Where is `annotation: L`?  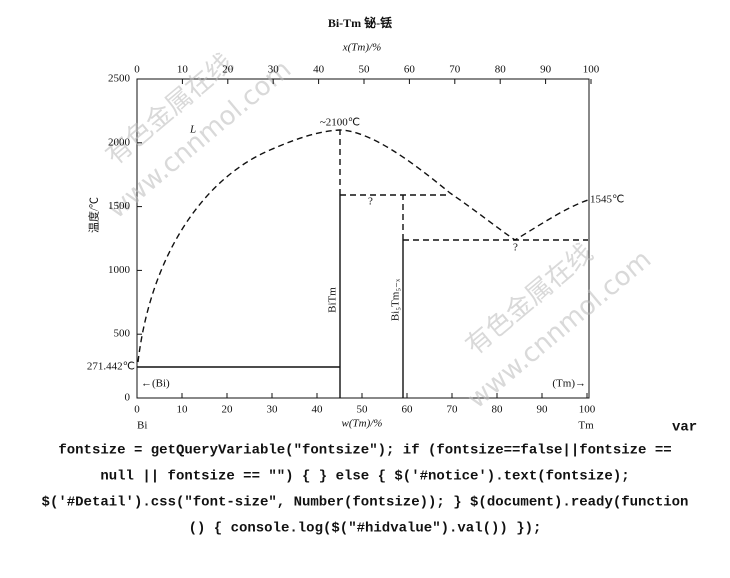
annotation: L is located at coordinates (192, 130).